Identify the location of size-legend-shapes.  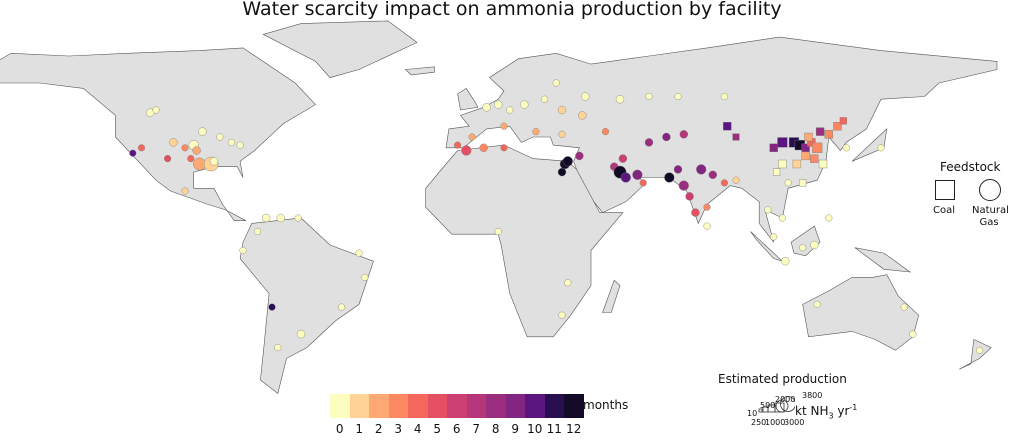
(776, 404).